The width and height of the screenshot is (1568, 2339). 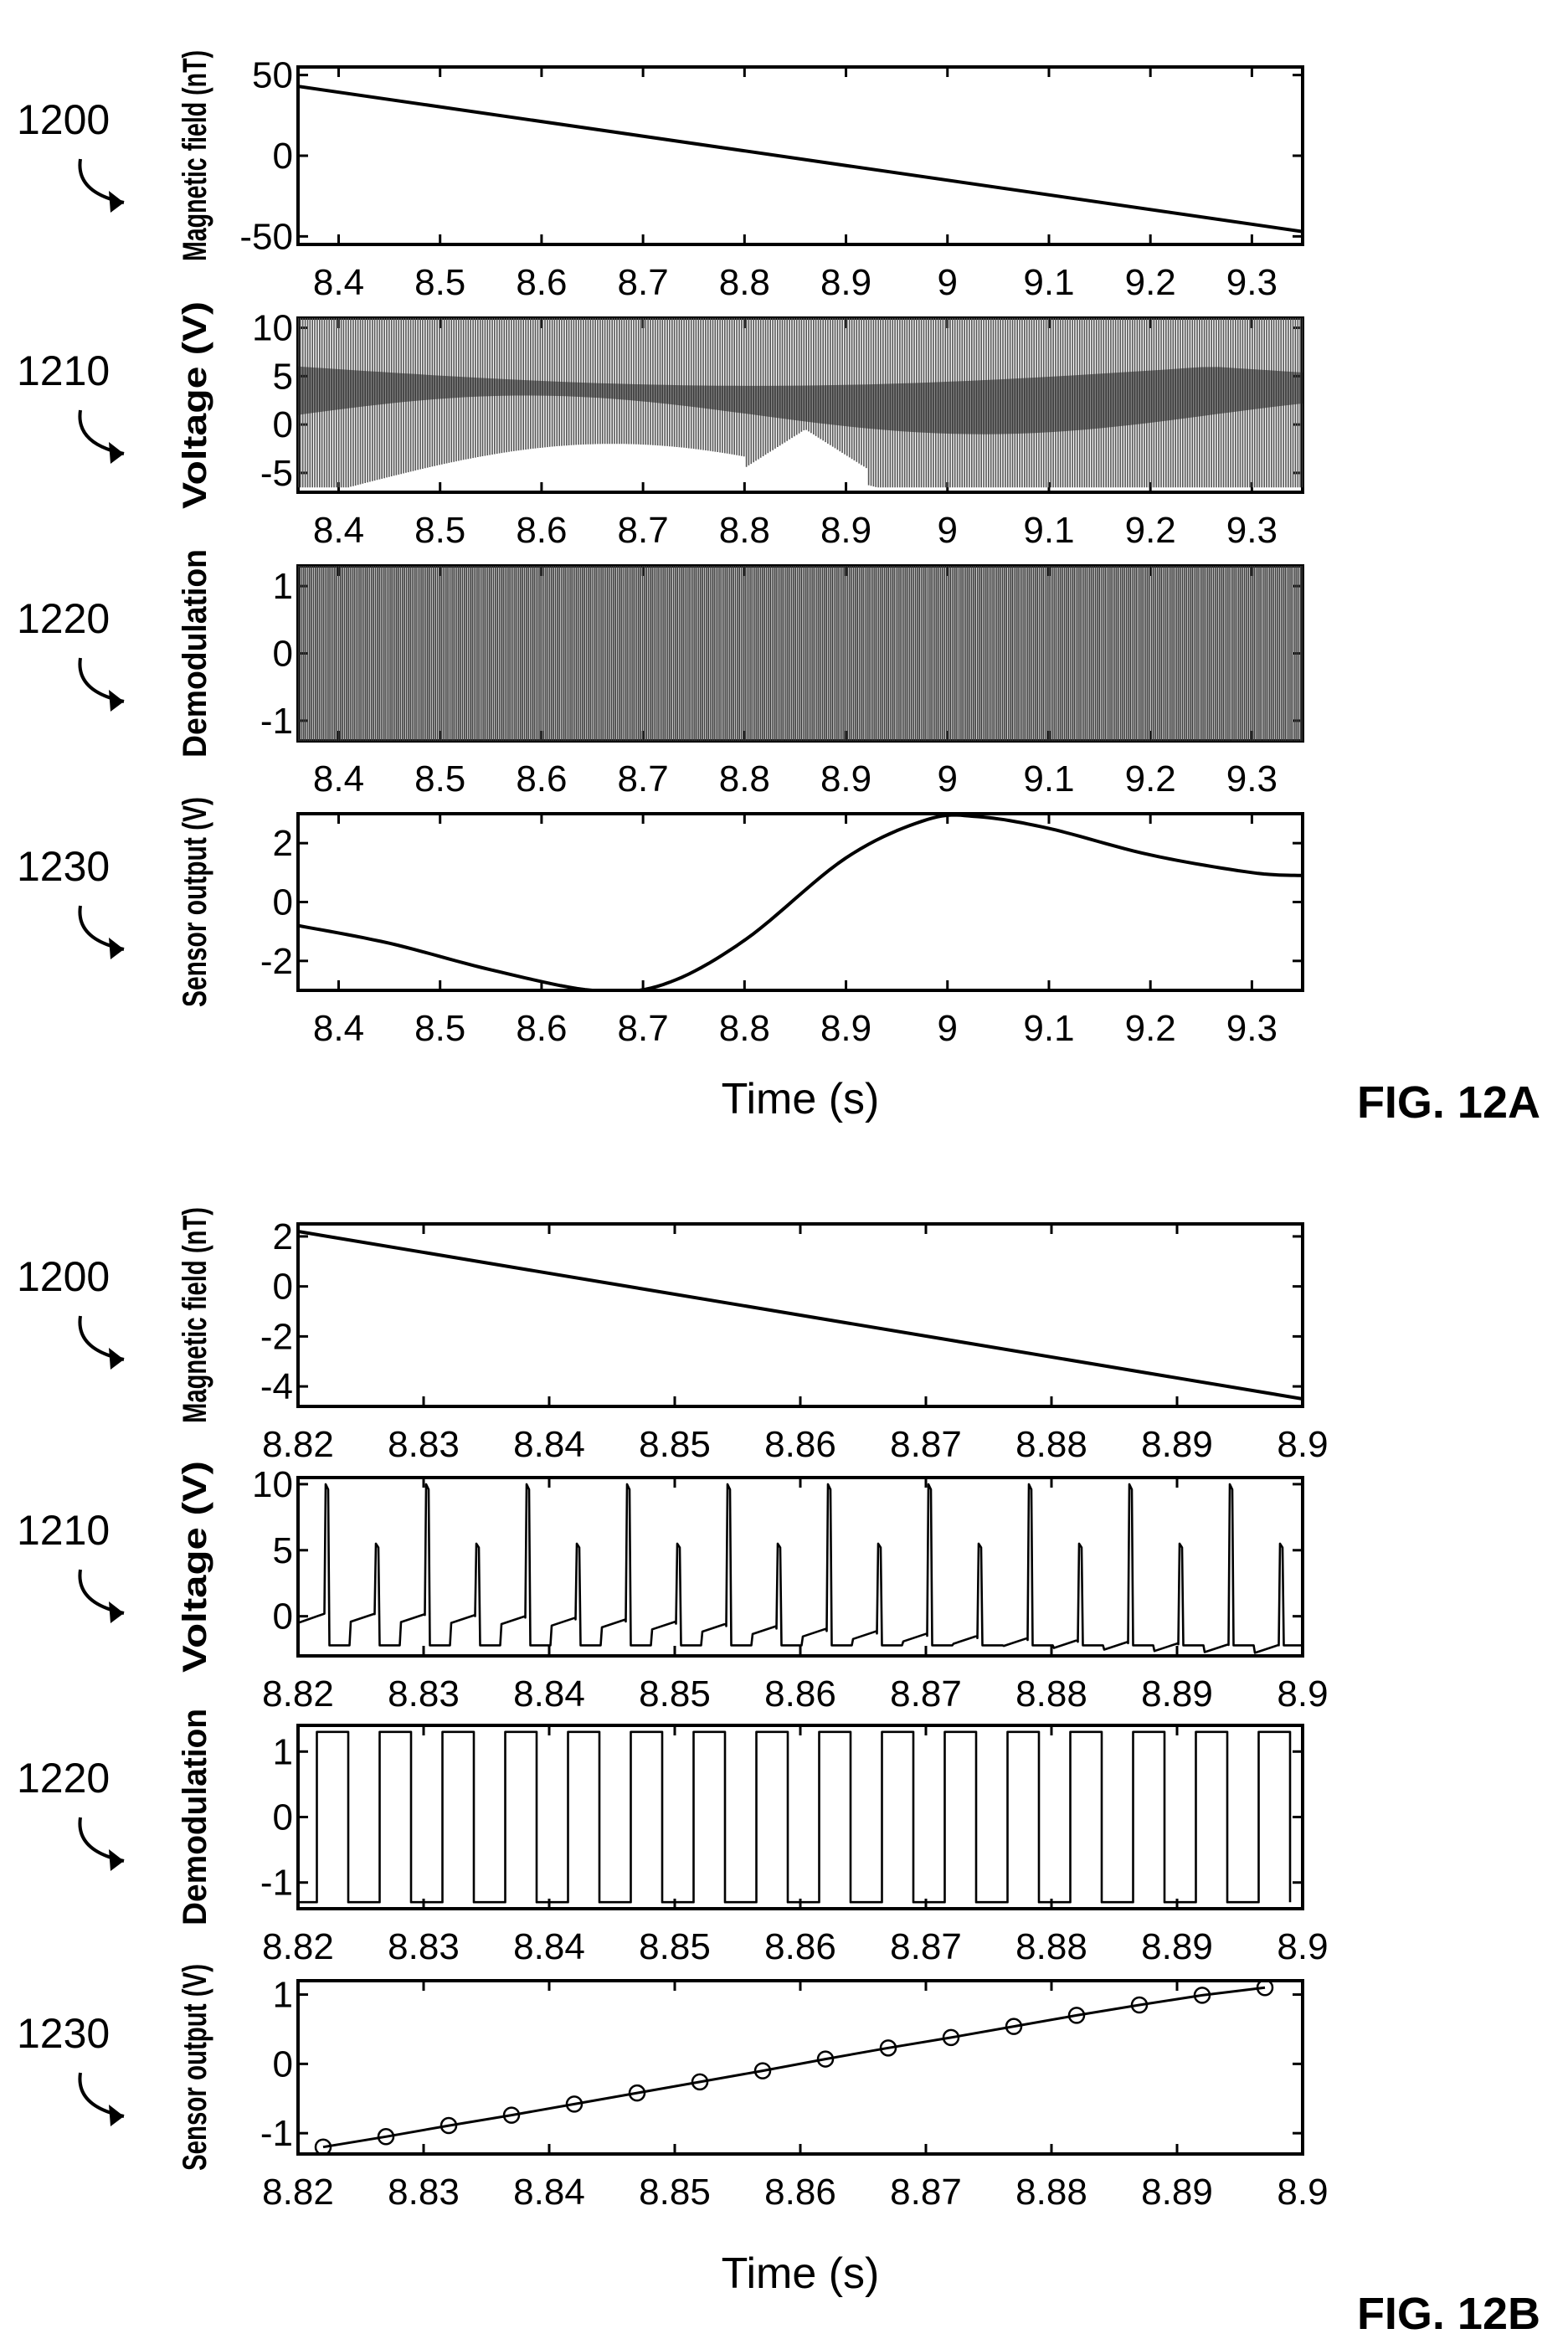 What do you see at coordinates (195, 1817) in the screenshot?
I see `y-axis-label: Demodulation` at bounding box center [195, 1817].